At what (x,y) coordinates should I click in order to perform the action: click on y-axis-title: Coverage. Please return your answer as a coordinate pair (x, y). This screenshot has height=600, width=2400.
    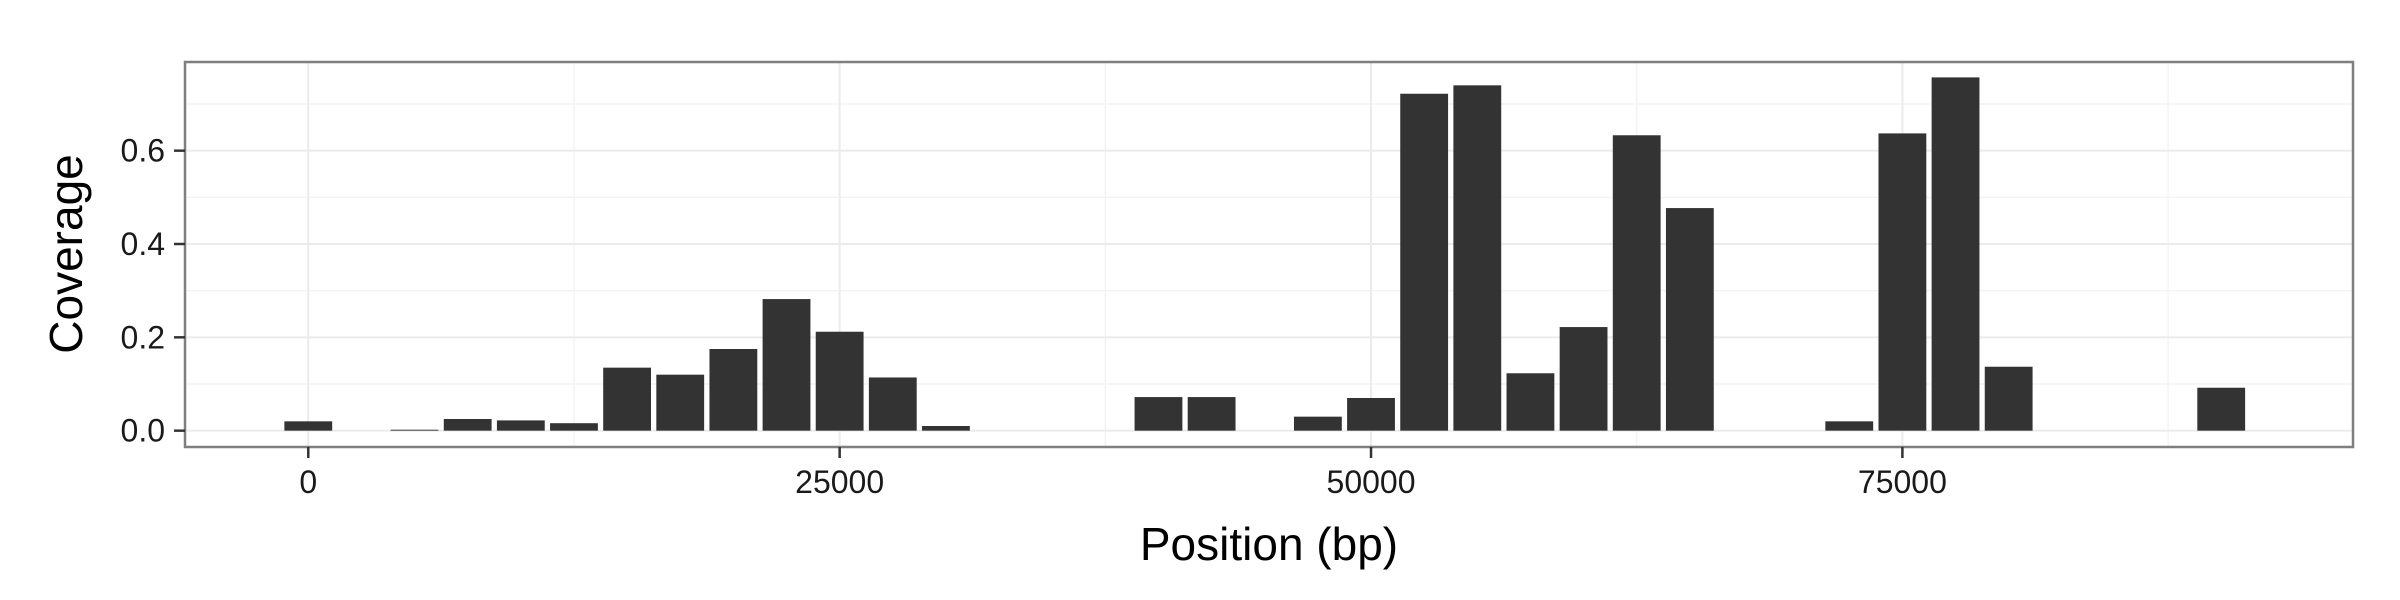
    Looking at the image, I should click on (66, 253).